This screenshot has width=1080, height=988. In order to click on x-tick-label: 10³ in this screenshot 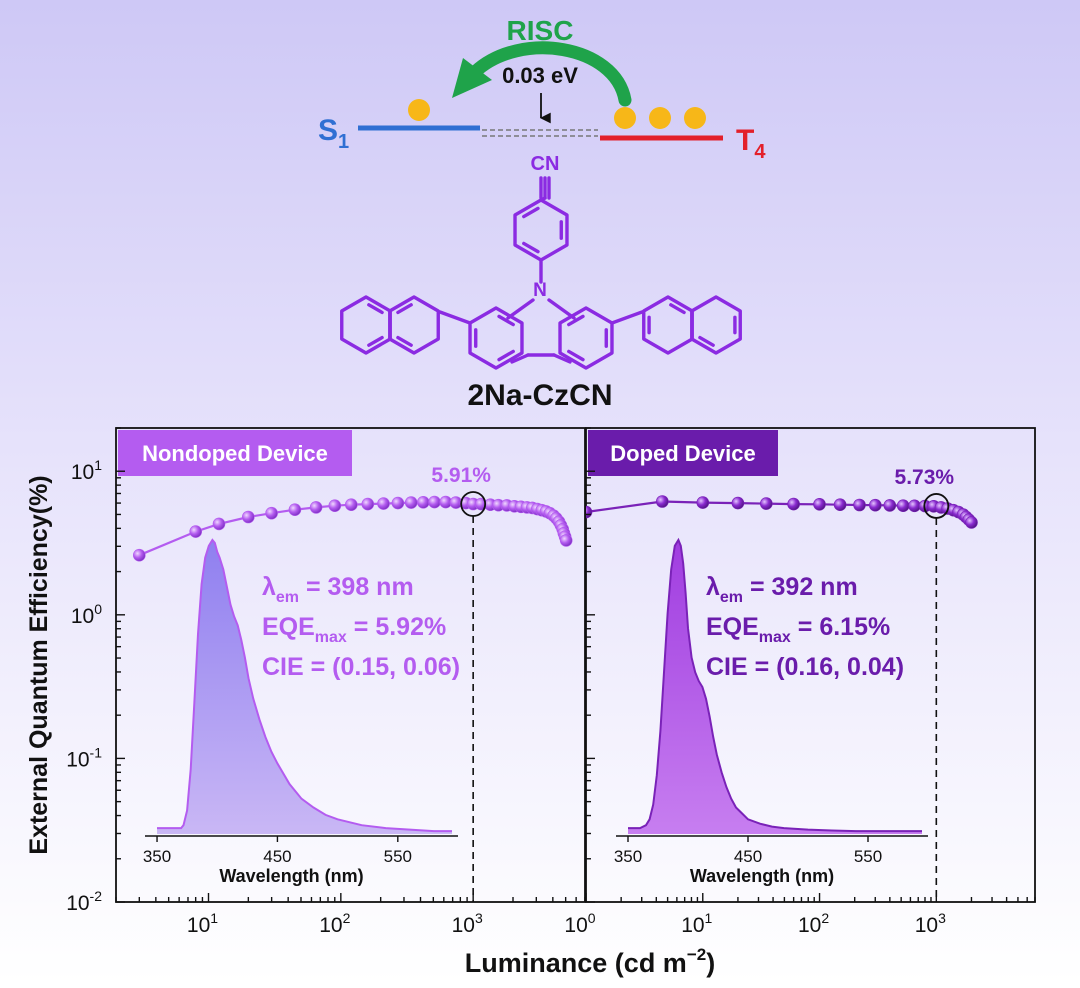, I will do `click(467, 923)`.